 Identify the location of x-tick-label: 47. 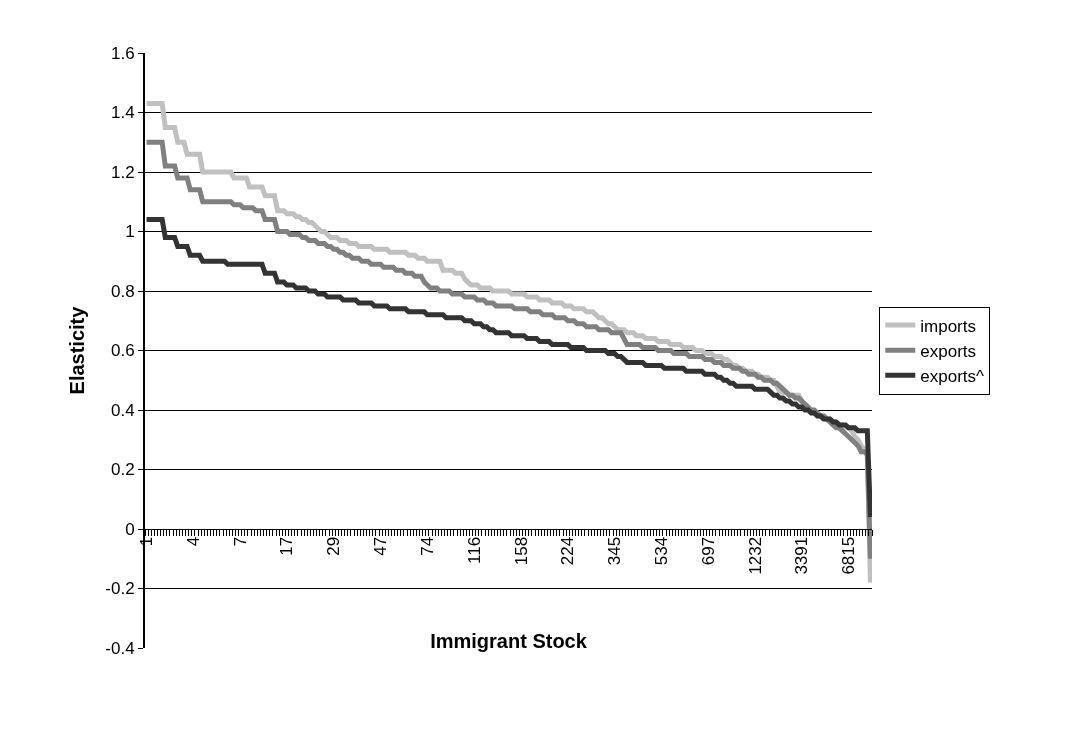
(381, 546).